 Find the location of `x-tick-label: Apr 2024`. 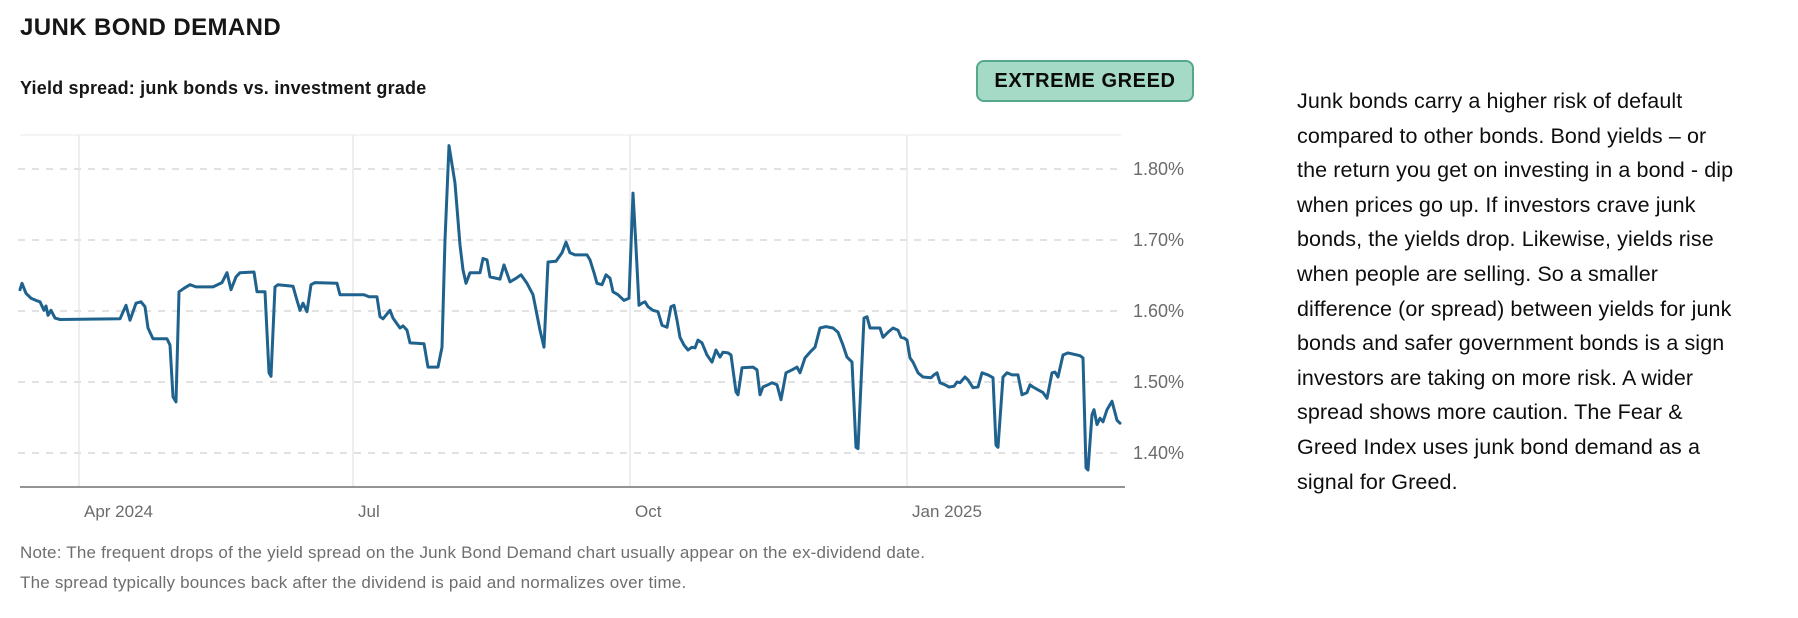

x-tick-label: Apr 2024 is located at coordinates (118, 511).